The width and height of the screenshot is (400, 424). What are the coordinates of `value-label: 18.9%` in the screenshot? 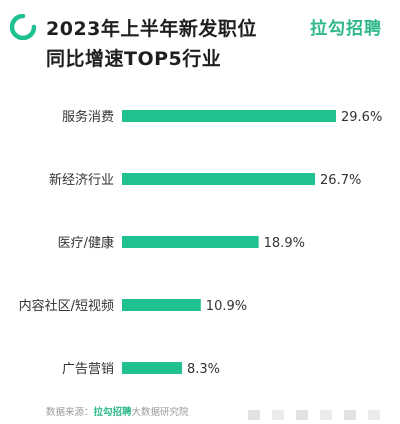 It's located at (284, 243).